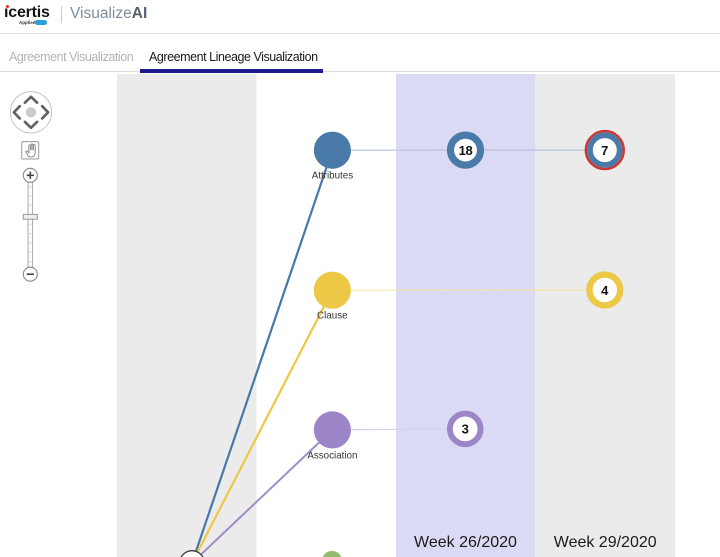 The height and width of the screenshot is (557, 720). Describe the element at coordinates (605, 290) in the screenshot. I see `svg-text: 4` at that location.